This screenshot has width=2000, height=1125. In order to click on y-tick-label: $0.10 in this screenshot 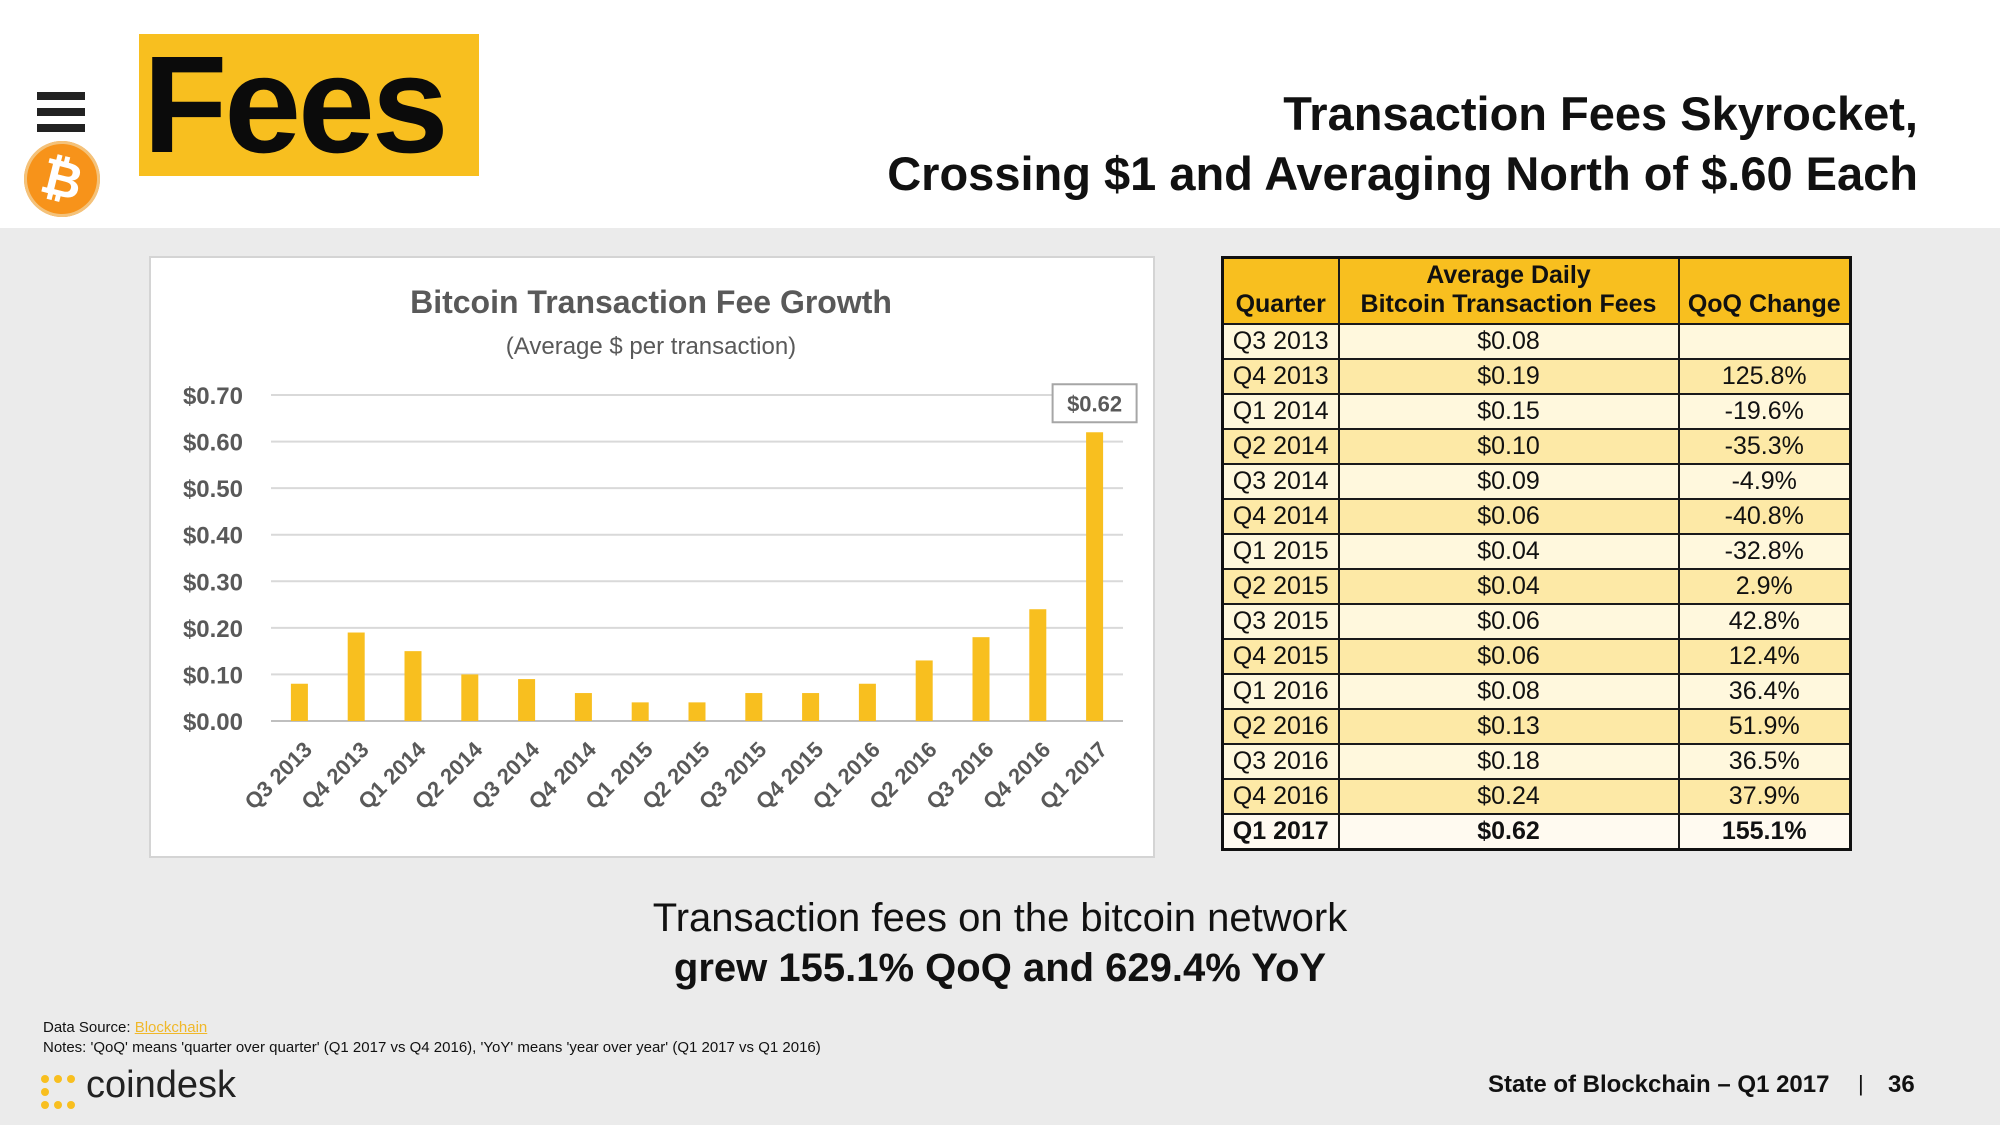, I will do `click(213, 675)`.